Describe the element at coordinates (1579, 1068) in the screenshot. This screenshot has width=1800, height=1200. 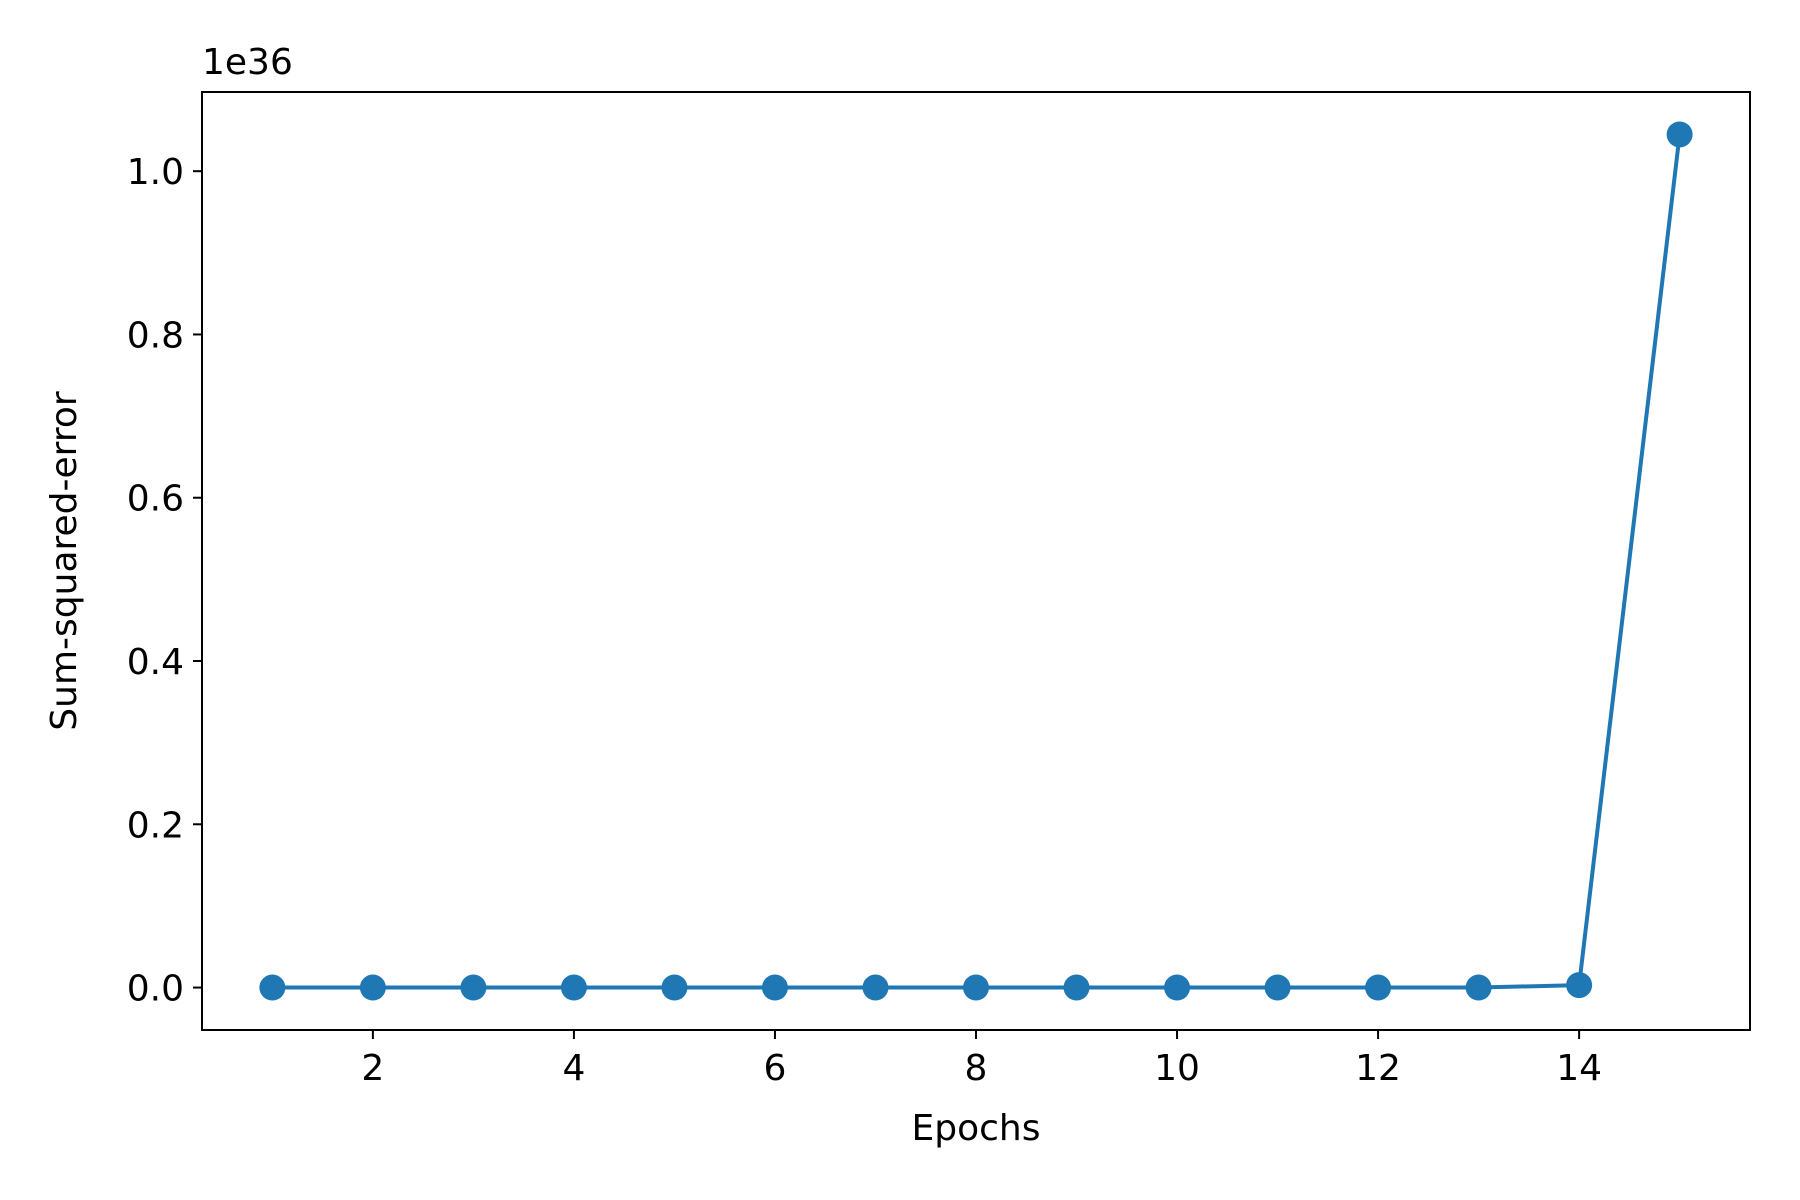
I see `x-tick-label: 14` at that location.